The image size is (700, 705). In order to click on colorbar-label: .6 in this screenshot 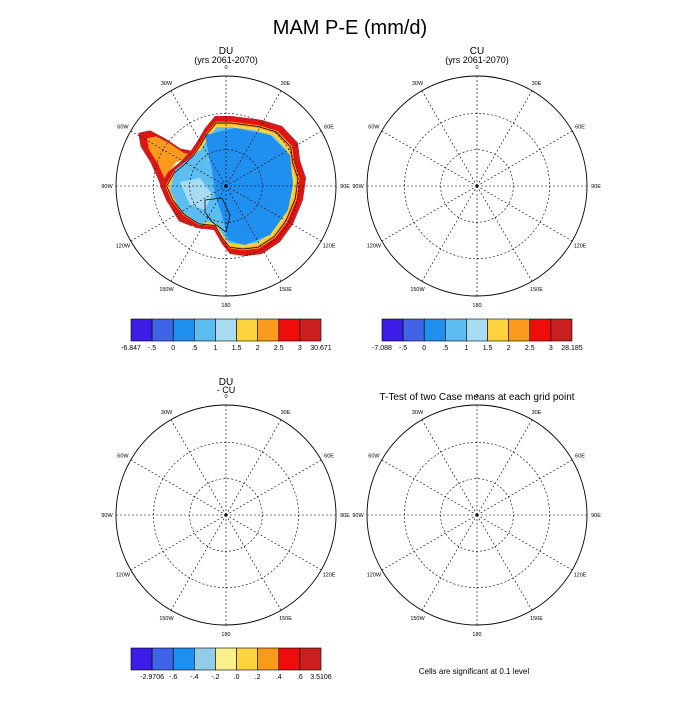, I will do `click(300, 677)`.